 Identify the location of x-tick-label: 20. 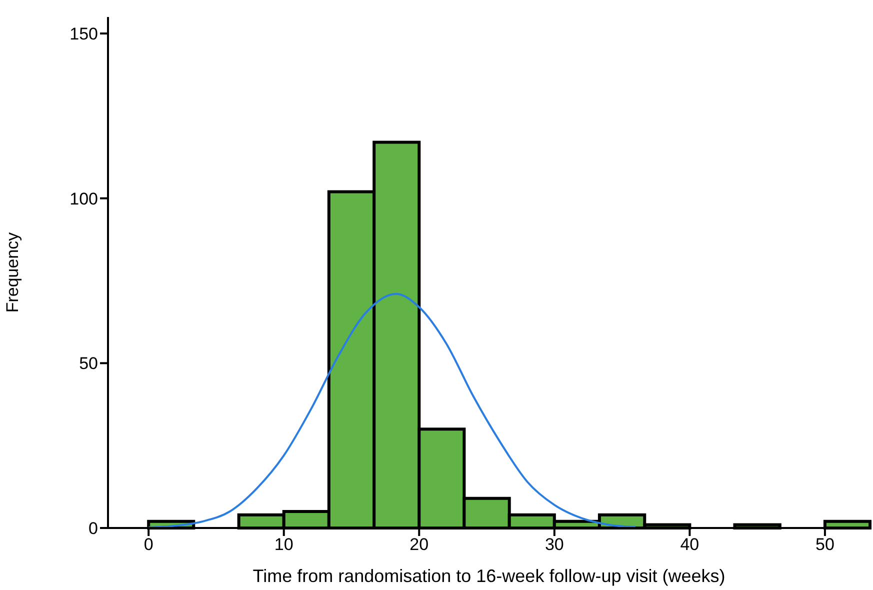
(419, 544).